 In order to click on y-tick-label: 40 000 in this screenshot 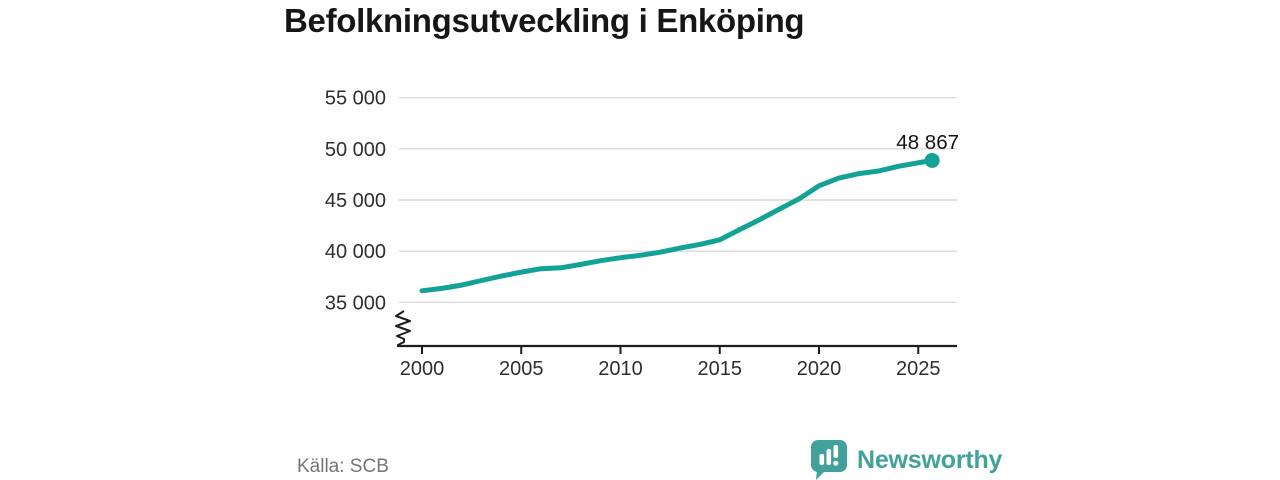, I will do `click(355, 252)`.